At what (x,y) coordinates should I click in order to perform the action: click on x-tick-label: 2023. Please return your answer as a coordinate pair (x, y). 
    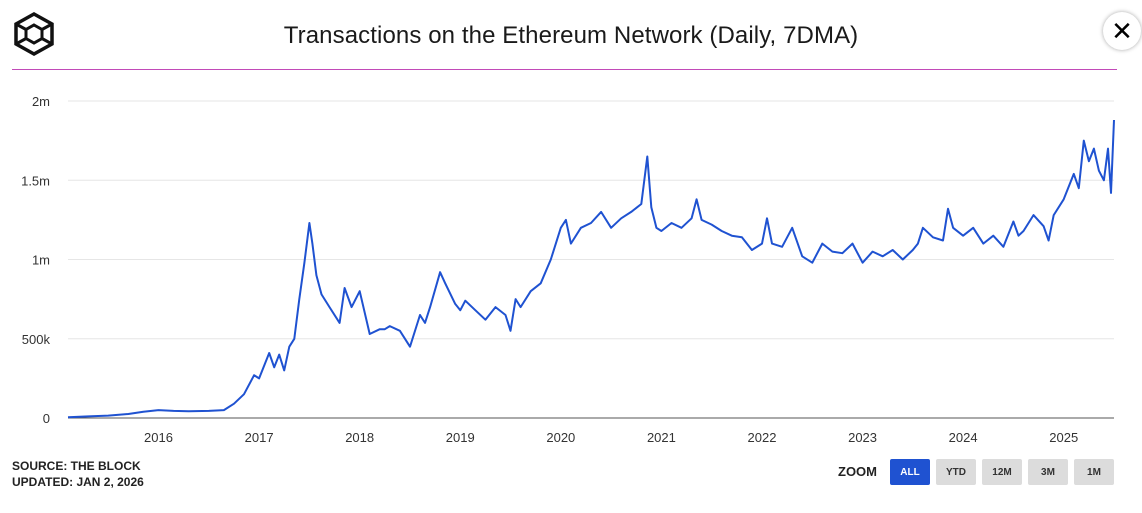
    Looking at the image, I should click on (862, 437).